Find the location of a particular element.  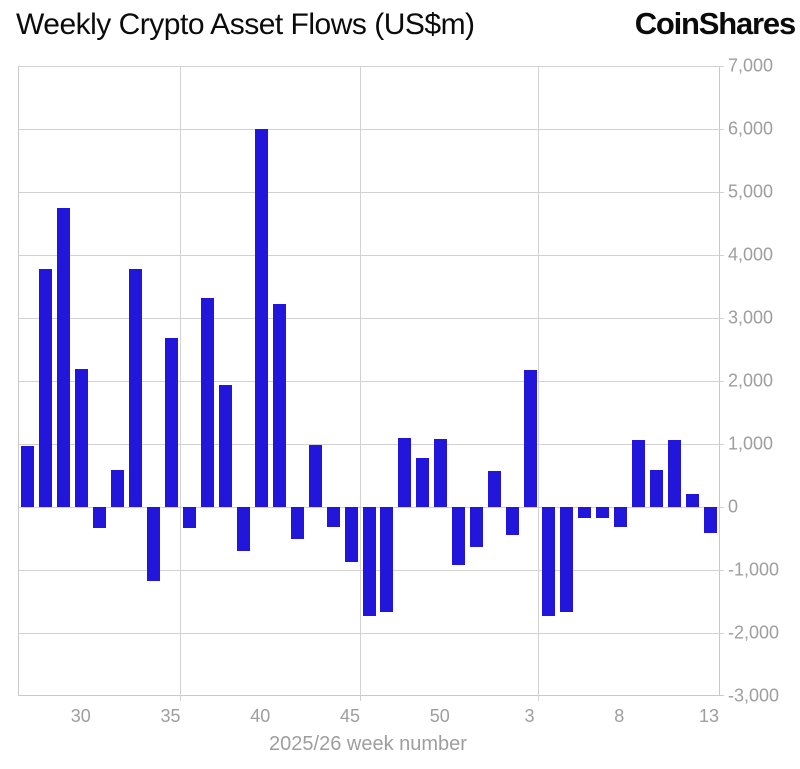

y-tick-label-5,000: 5,000 is located at coordinates (751, 191).